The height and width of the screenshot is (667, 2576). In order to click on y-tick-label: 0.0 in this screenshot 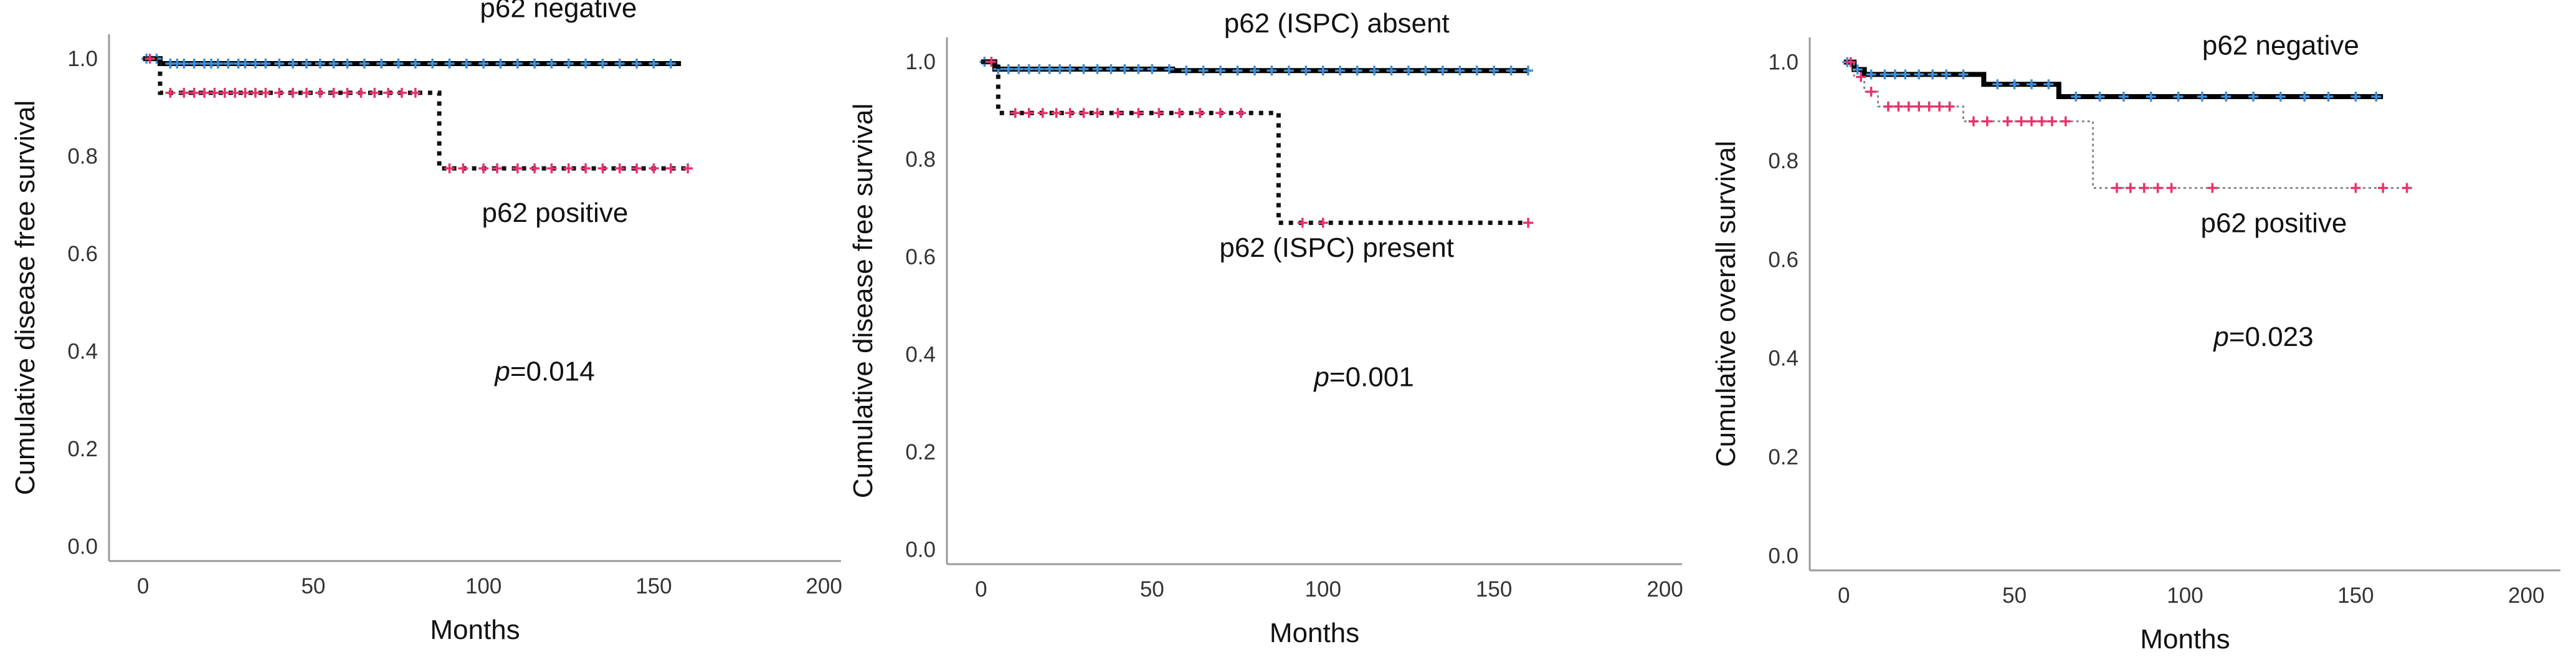, I will do `click(920, 550)`.